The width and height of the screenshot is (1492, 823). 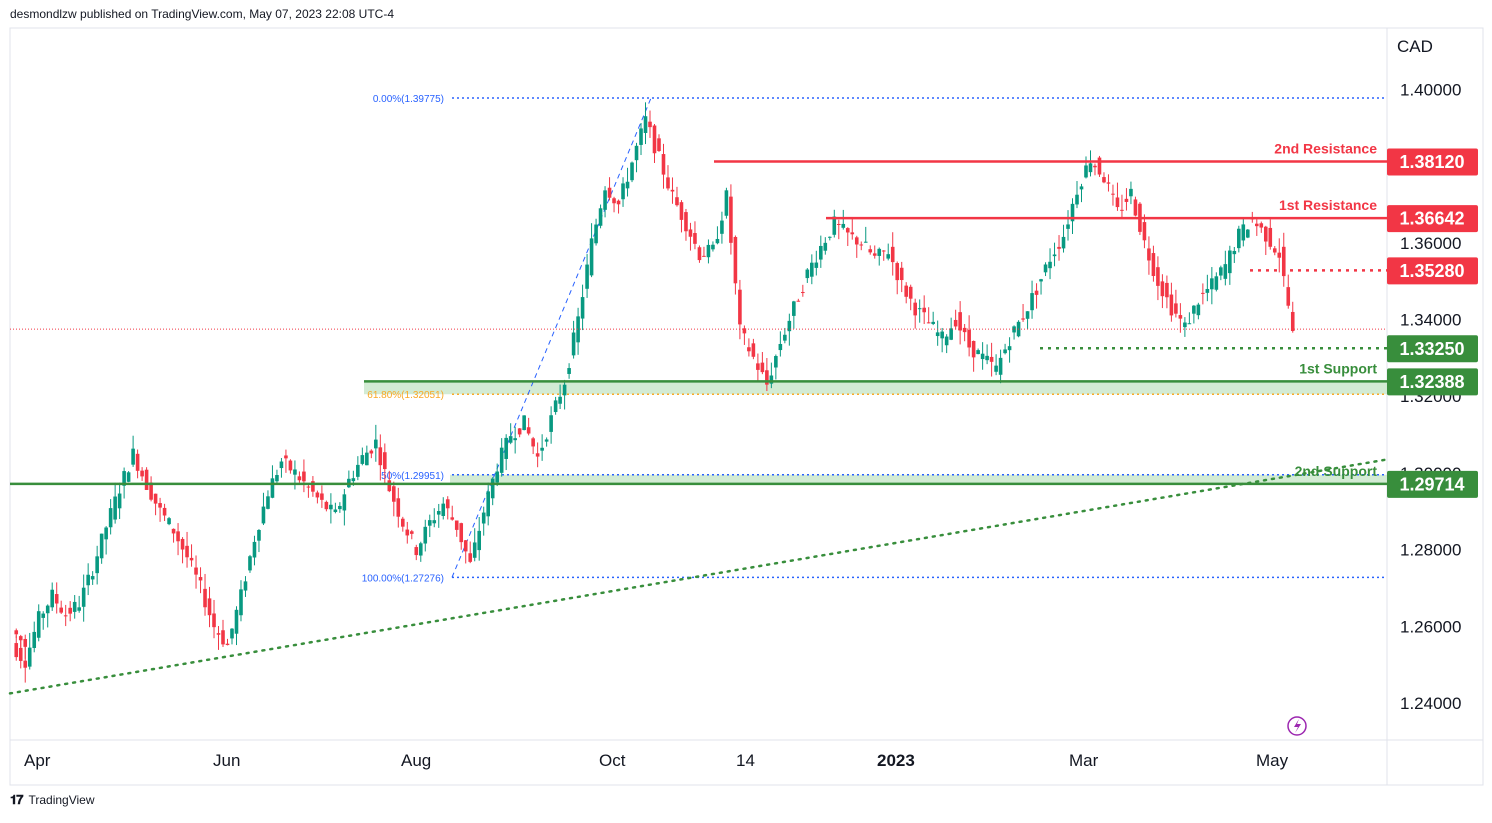 I want to click on price-tag: 1.29714, so click(x=1432, y=484).